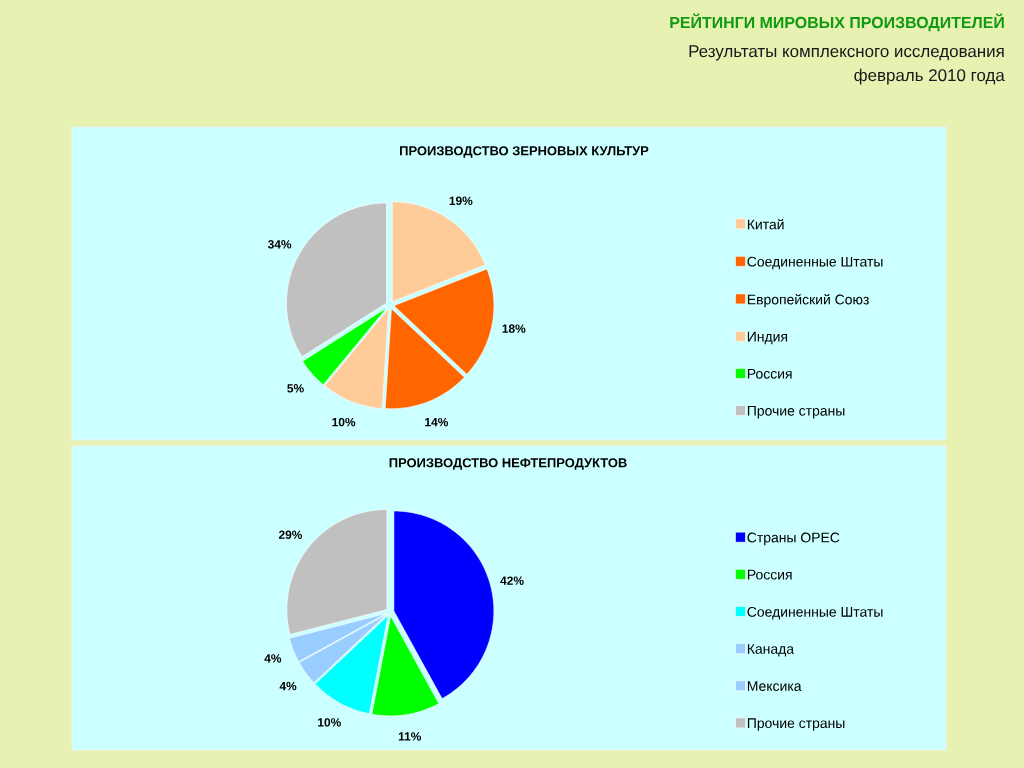 The image size is (1024, 768). What do you see at coordinates (929, 76) in the screenshot?
I see `text: февраль 2010 года` at bounding box center [929, 76].